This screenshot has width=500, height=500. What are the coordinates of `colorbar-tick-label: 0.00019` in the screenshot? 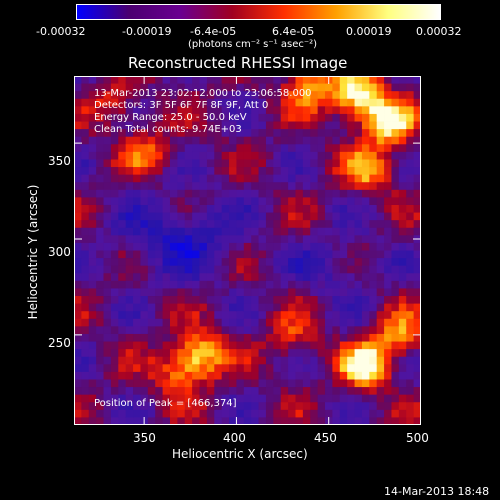 It's located at (369, 31).